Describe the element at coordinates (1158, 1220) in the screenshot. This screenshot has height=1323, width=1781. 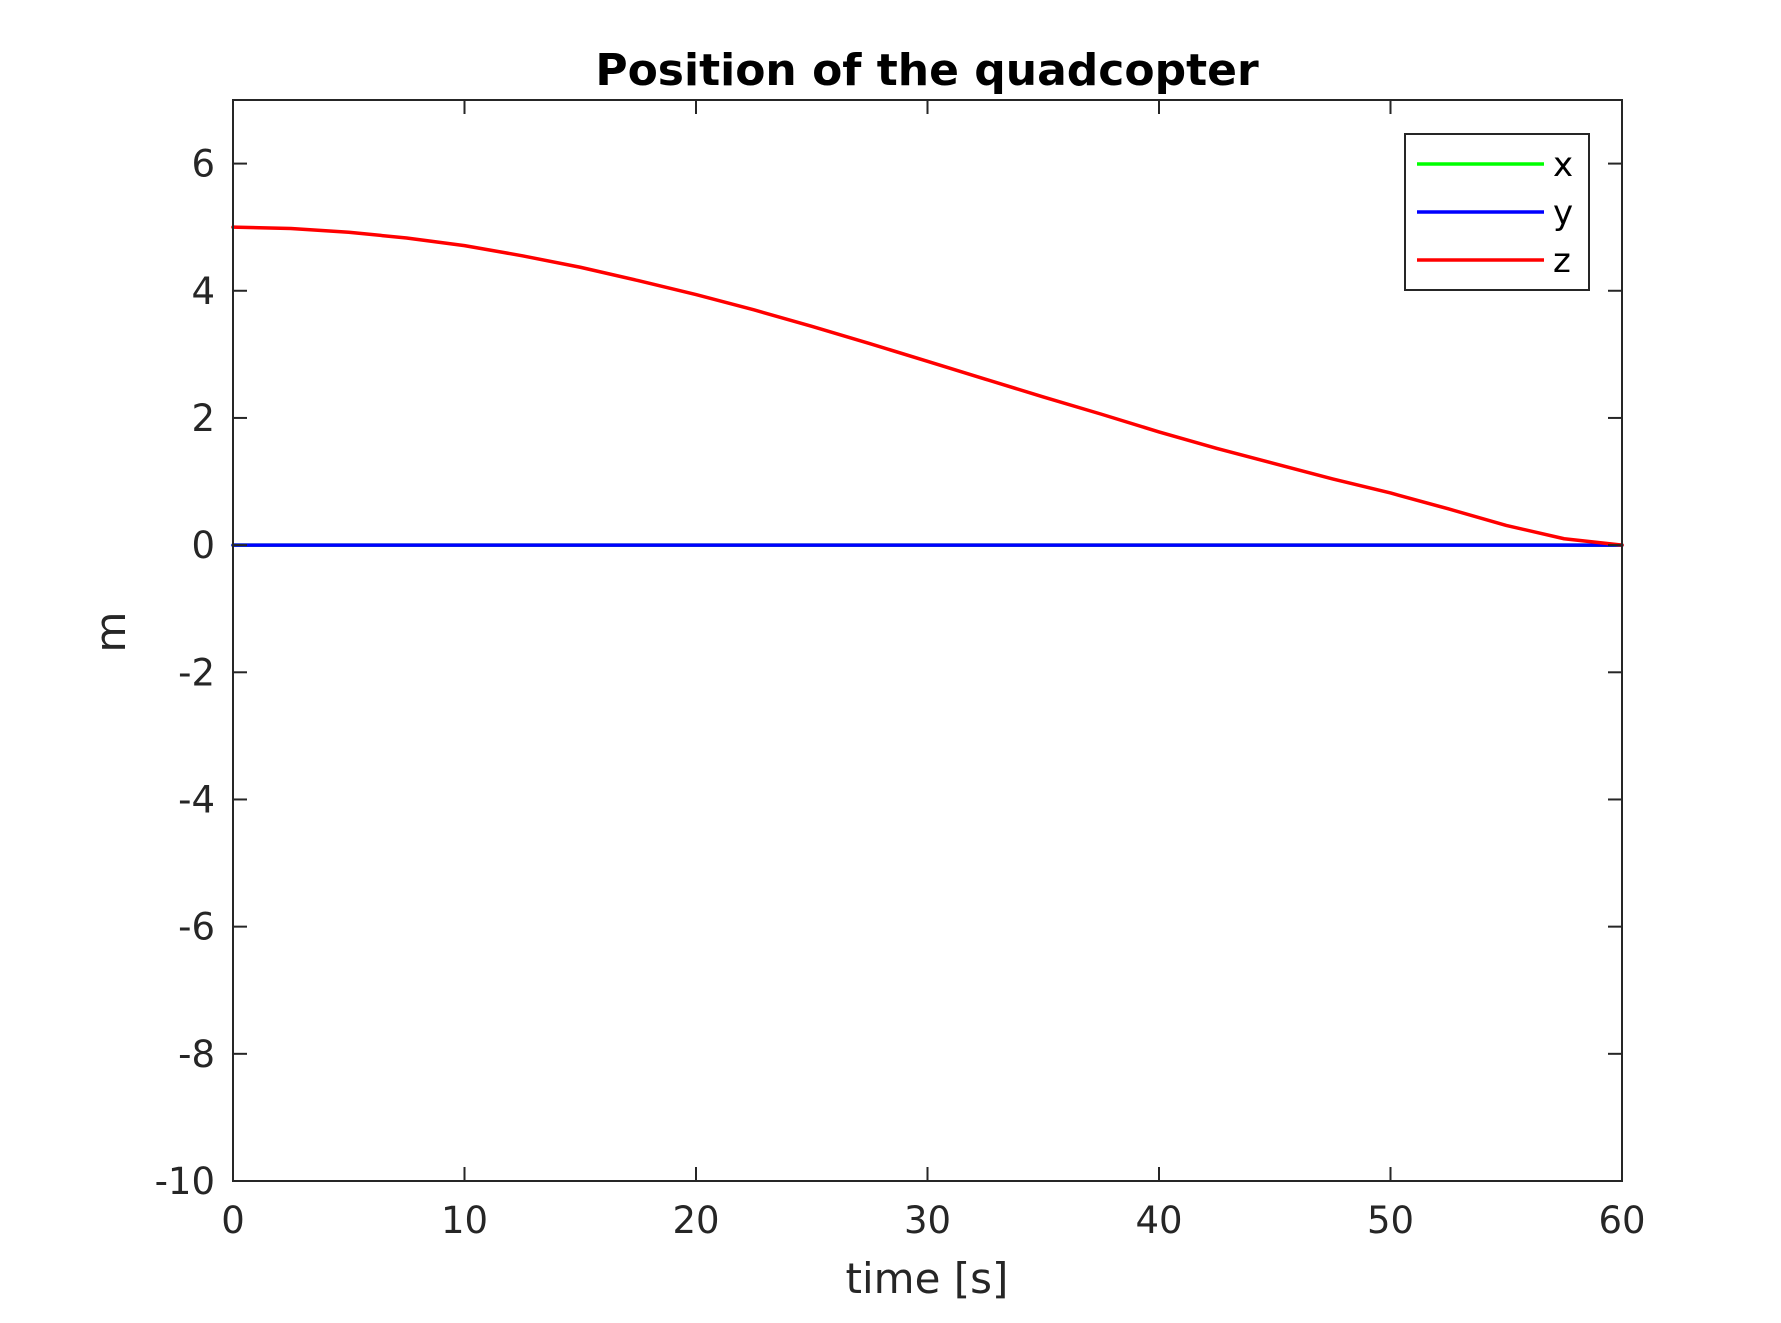
I see `x-tick-label: 40` at that location.